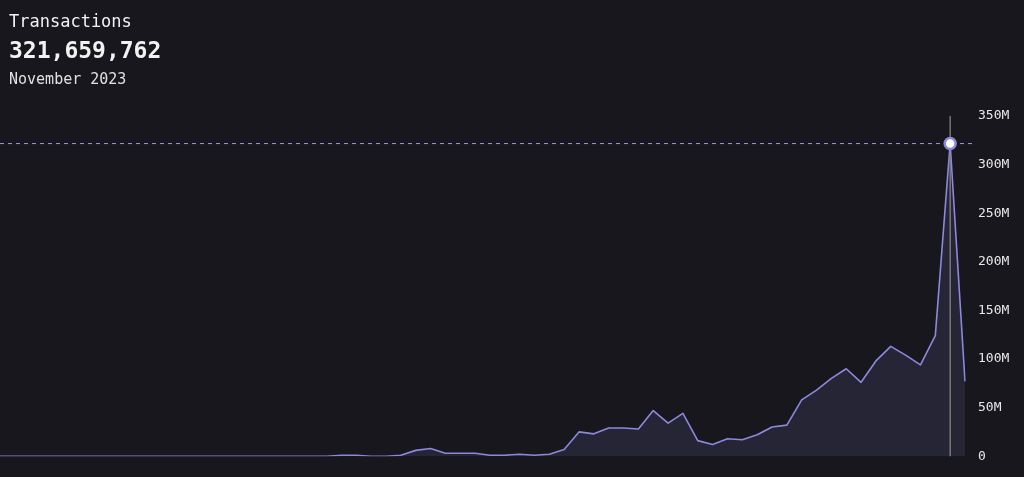 The width and height of the screenshot is (1024, 477). Describe the element at coordinates (994, 115) in the screenshot. I see `y-tick-label: 350M` at that location.